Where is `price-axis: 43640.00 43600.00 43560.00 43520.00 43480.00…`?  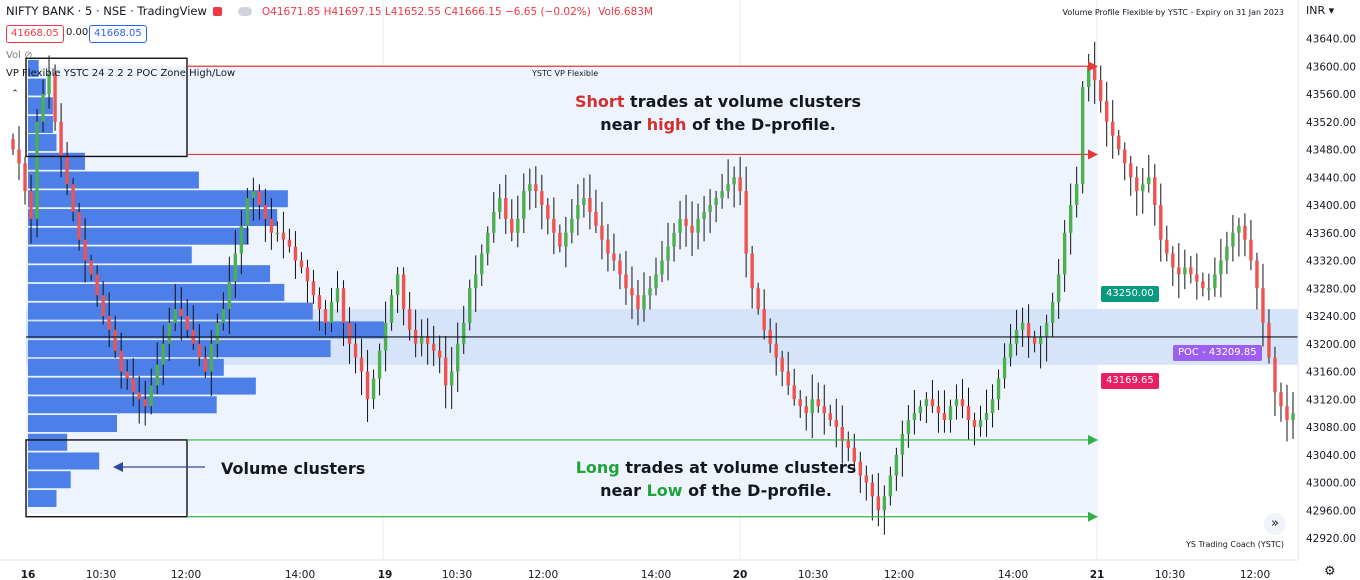 price-axis: 43640.00 43600.00 43560.00 43520.00 43480.00… is located at coordinates (1331, 290).